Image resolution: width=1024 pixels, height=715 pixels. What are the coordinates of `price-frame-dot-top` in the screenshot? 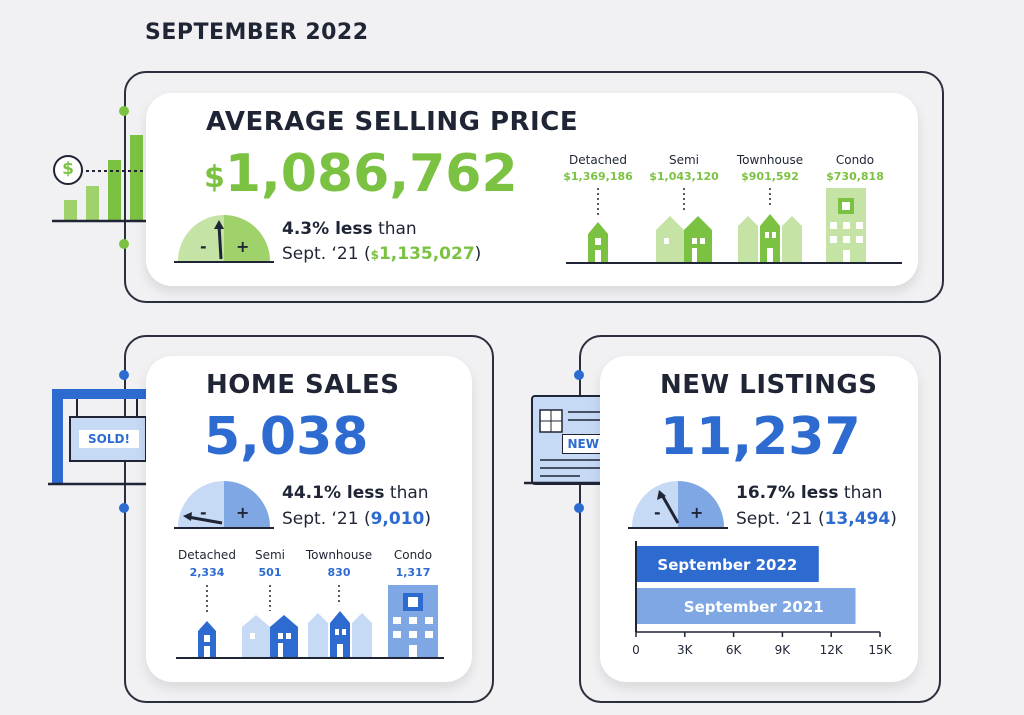 It's located at (124, 111).